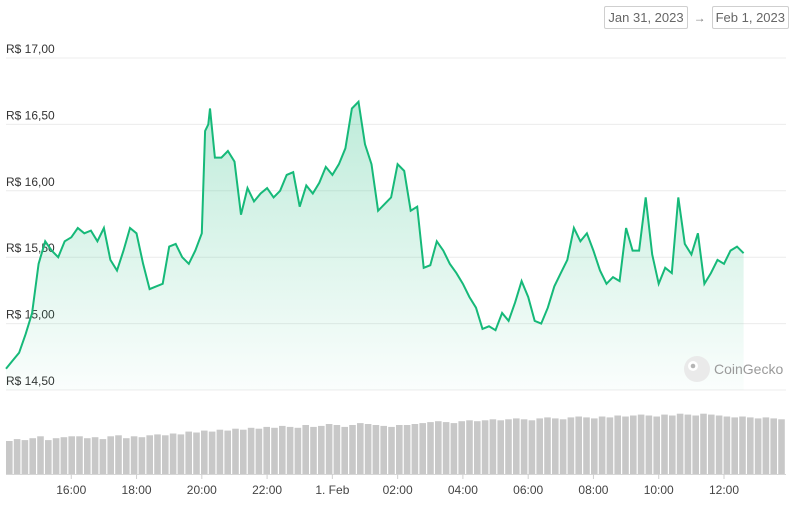 This screenshot has width=797, height=514. Describe the element at coordinates (733, 369) in the screenshot. I see `coingecko-watermark: CoinGecko` at that location.